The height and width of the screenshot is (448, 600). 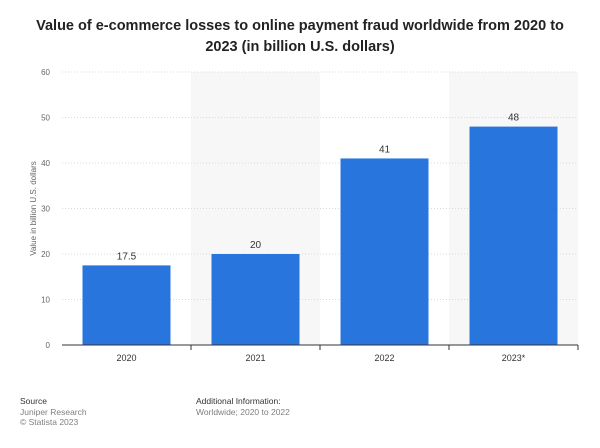 I want to click on y-tick-label: 30, so click(x=45, y=209).